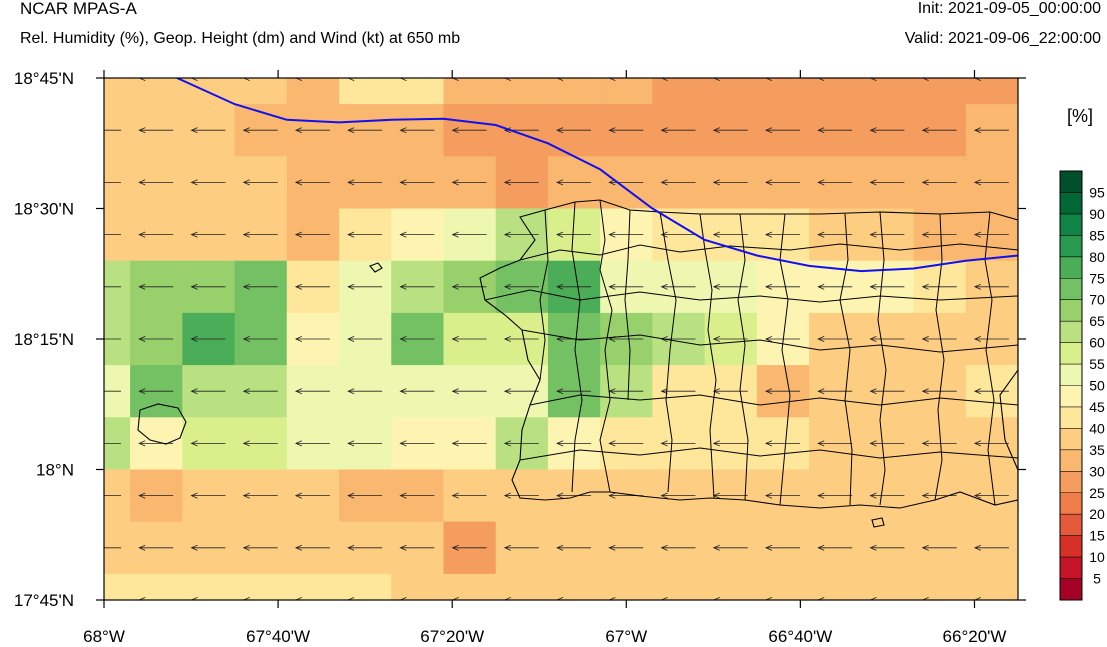 The image size is (1107, 647). Describe the element at coordinates (1097, 235) in the screenshot. I see `colorbar-label: 85` at that location.